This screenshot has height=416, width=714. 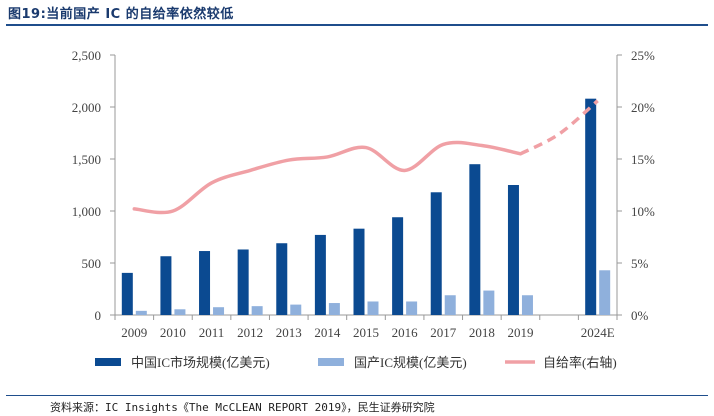 What do you see at coordinates (127, 293) in the screenshot?
I see `bar-market-2009` at bounding box center [127, 293].